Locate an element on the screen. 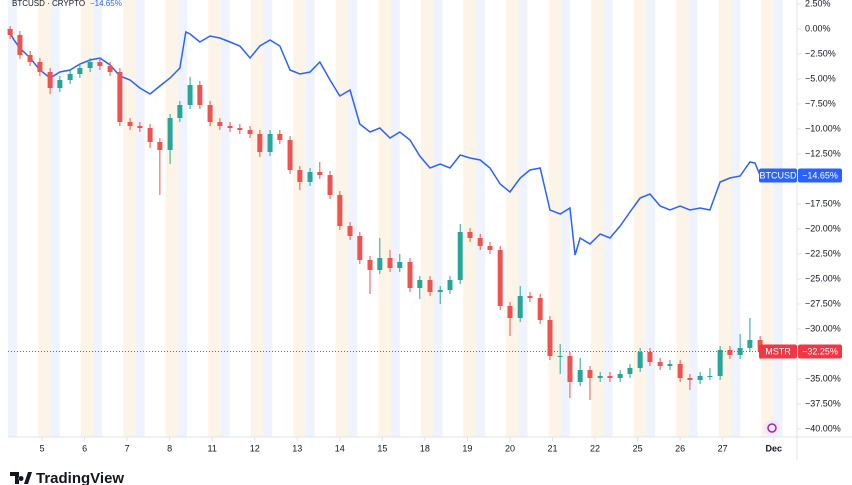  y-tick-label: −40.00% is located at coordinates (823, 428).